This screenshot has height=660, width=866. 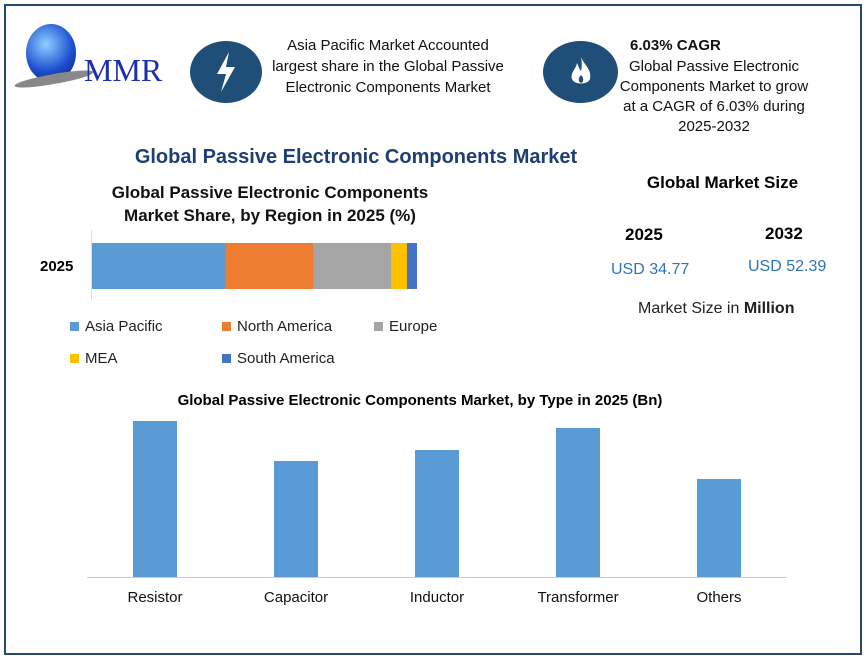 I want to click on stacked-segment-north-america, so click(x=269, y=266).